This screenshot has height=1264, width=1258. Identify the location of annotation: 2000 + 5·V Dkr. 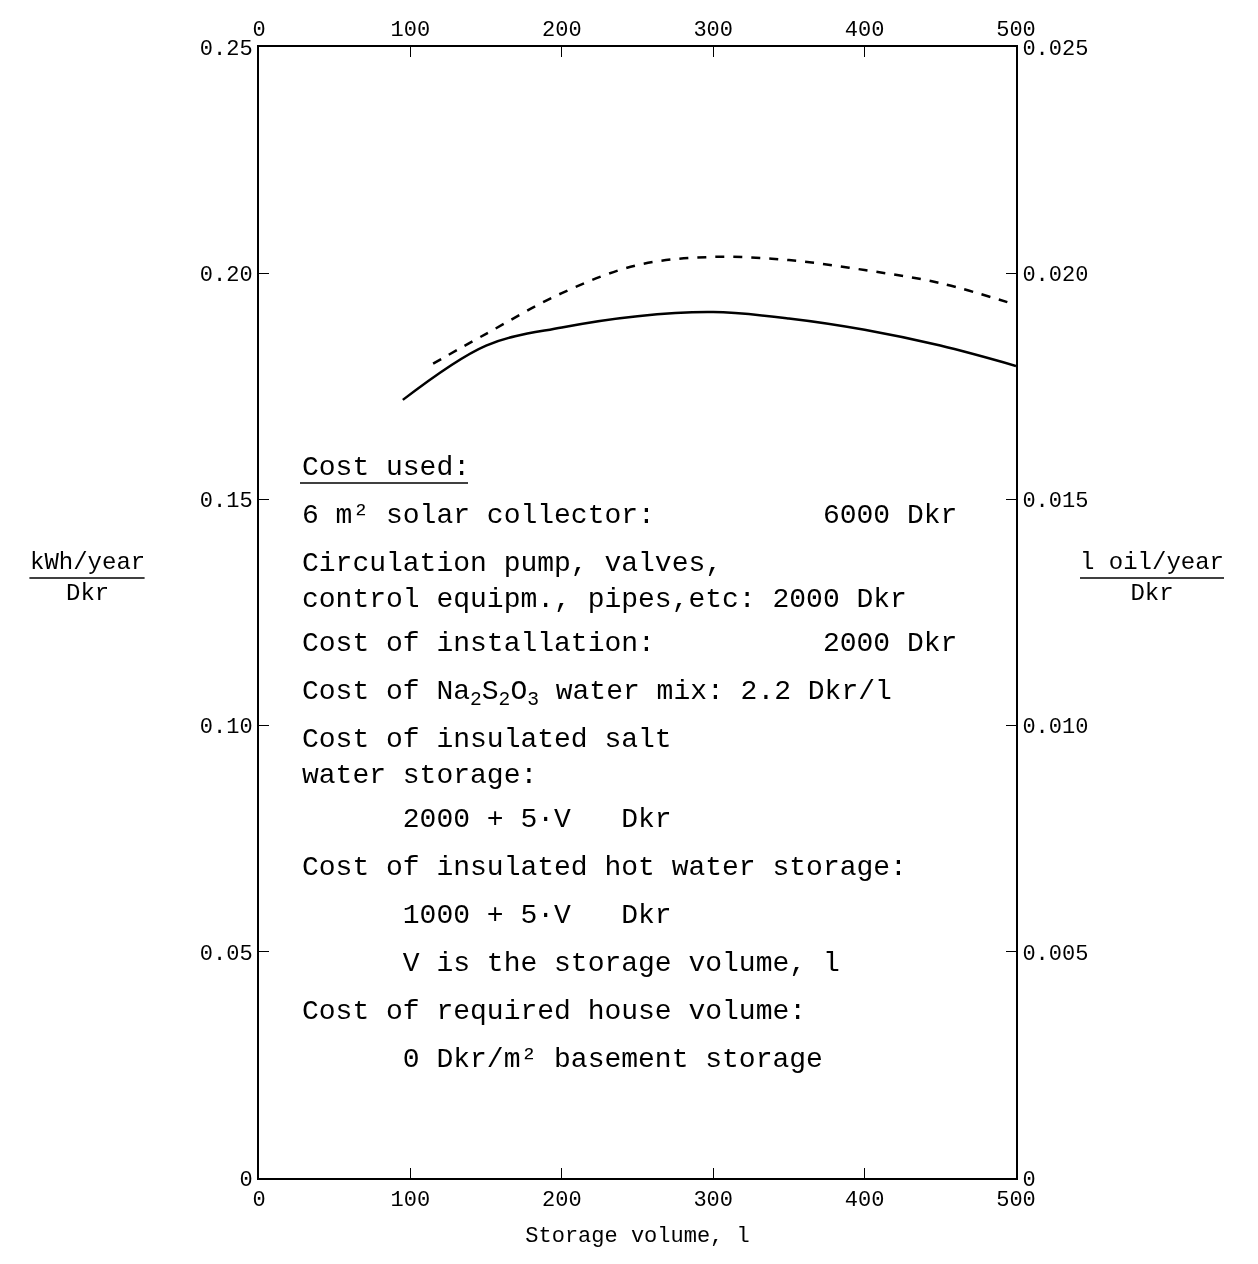
(487, 819).